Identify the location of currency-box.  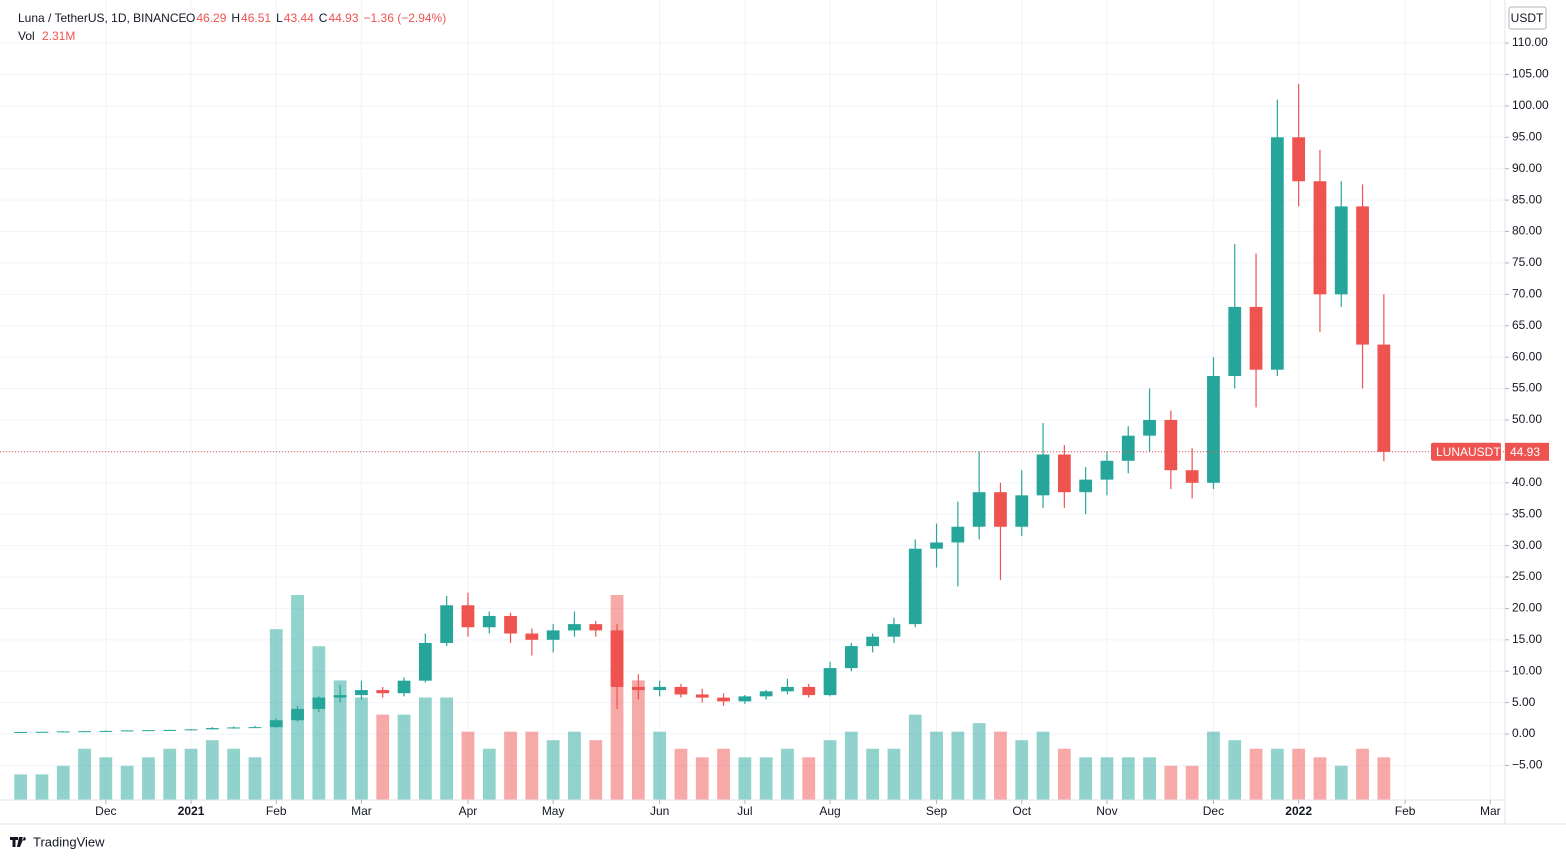
(1527, 18).